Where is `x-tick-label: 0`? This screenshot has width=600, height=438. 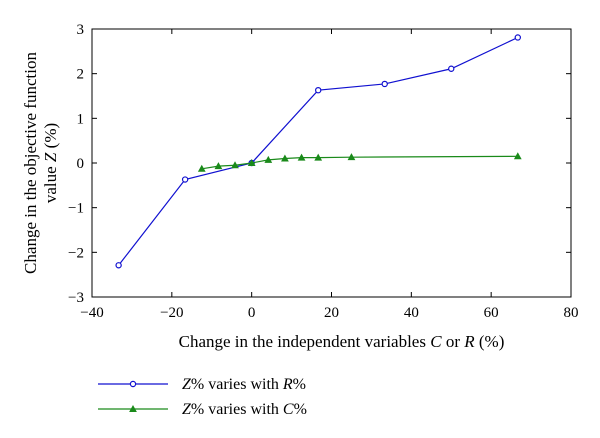
x-tick-label: 0 is located at coordinates (252, 313).